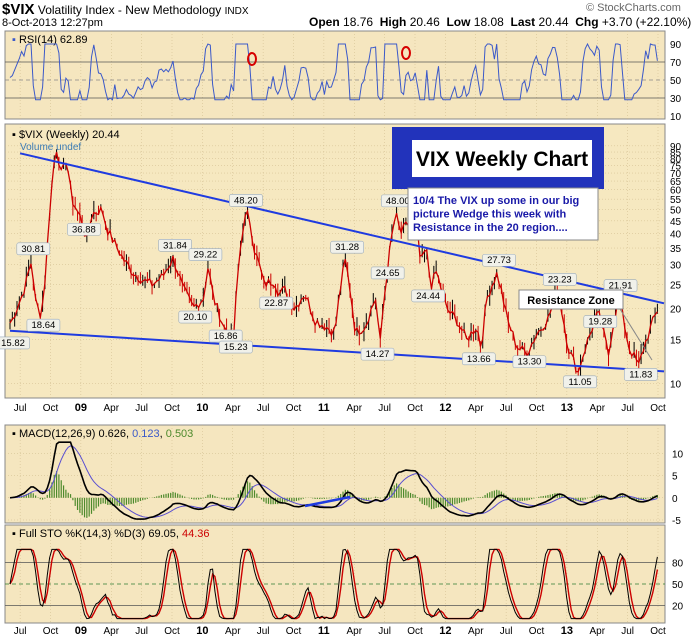  What do you see at coordinates (676, 521) in the screenshot?
I see `macd-y-tick: -5` at bounding box center [676, 521].